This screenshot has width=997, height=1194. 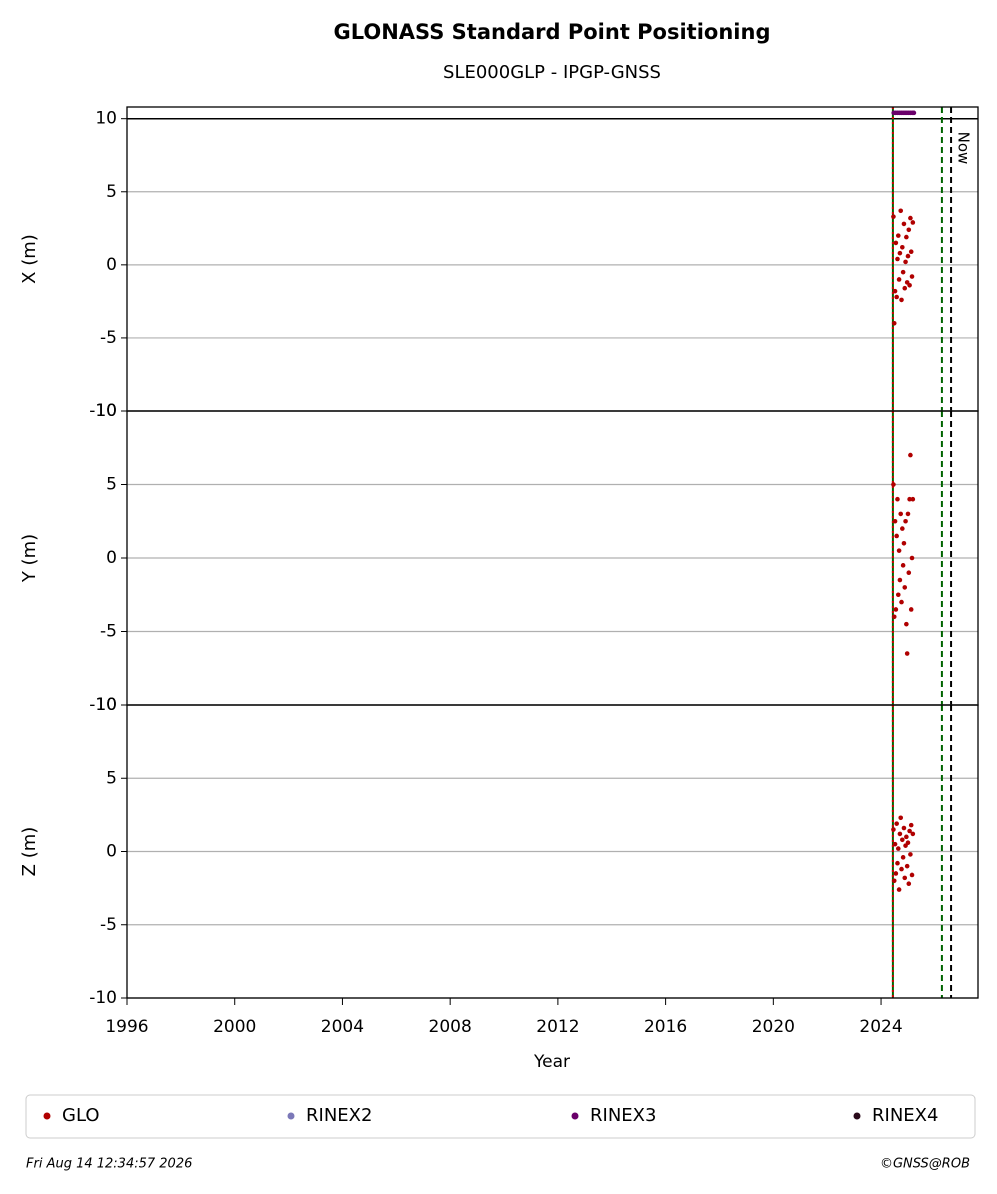 I want to click on legend-box, so click(x=500, y=1116).